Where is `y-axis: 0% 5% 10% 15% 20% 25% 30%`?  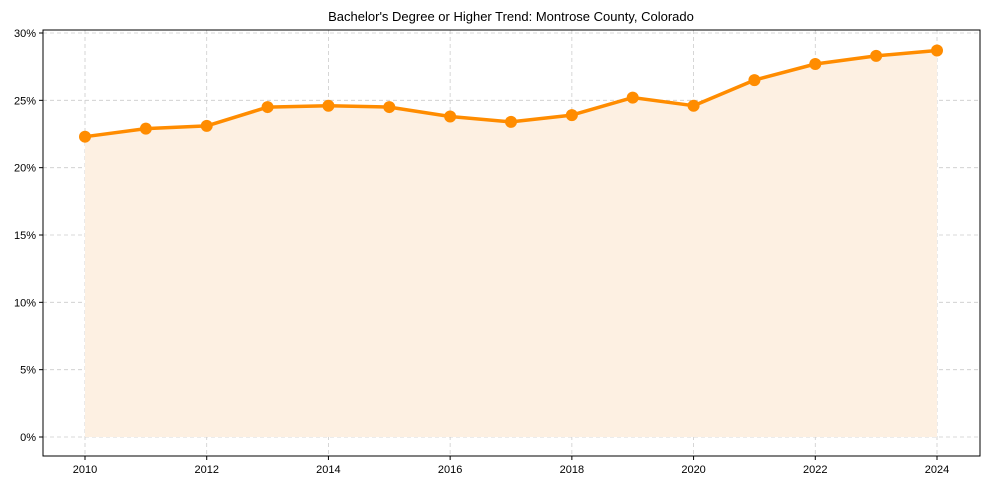
y-axis: 0% 5% 10% 15% 20% 25% 30% is located at coordinates (28, 236).